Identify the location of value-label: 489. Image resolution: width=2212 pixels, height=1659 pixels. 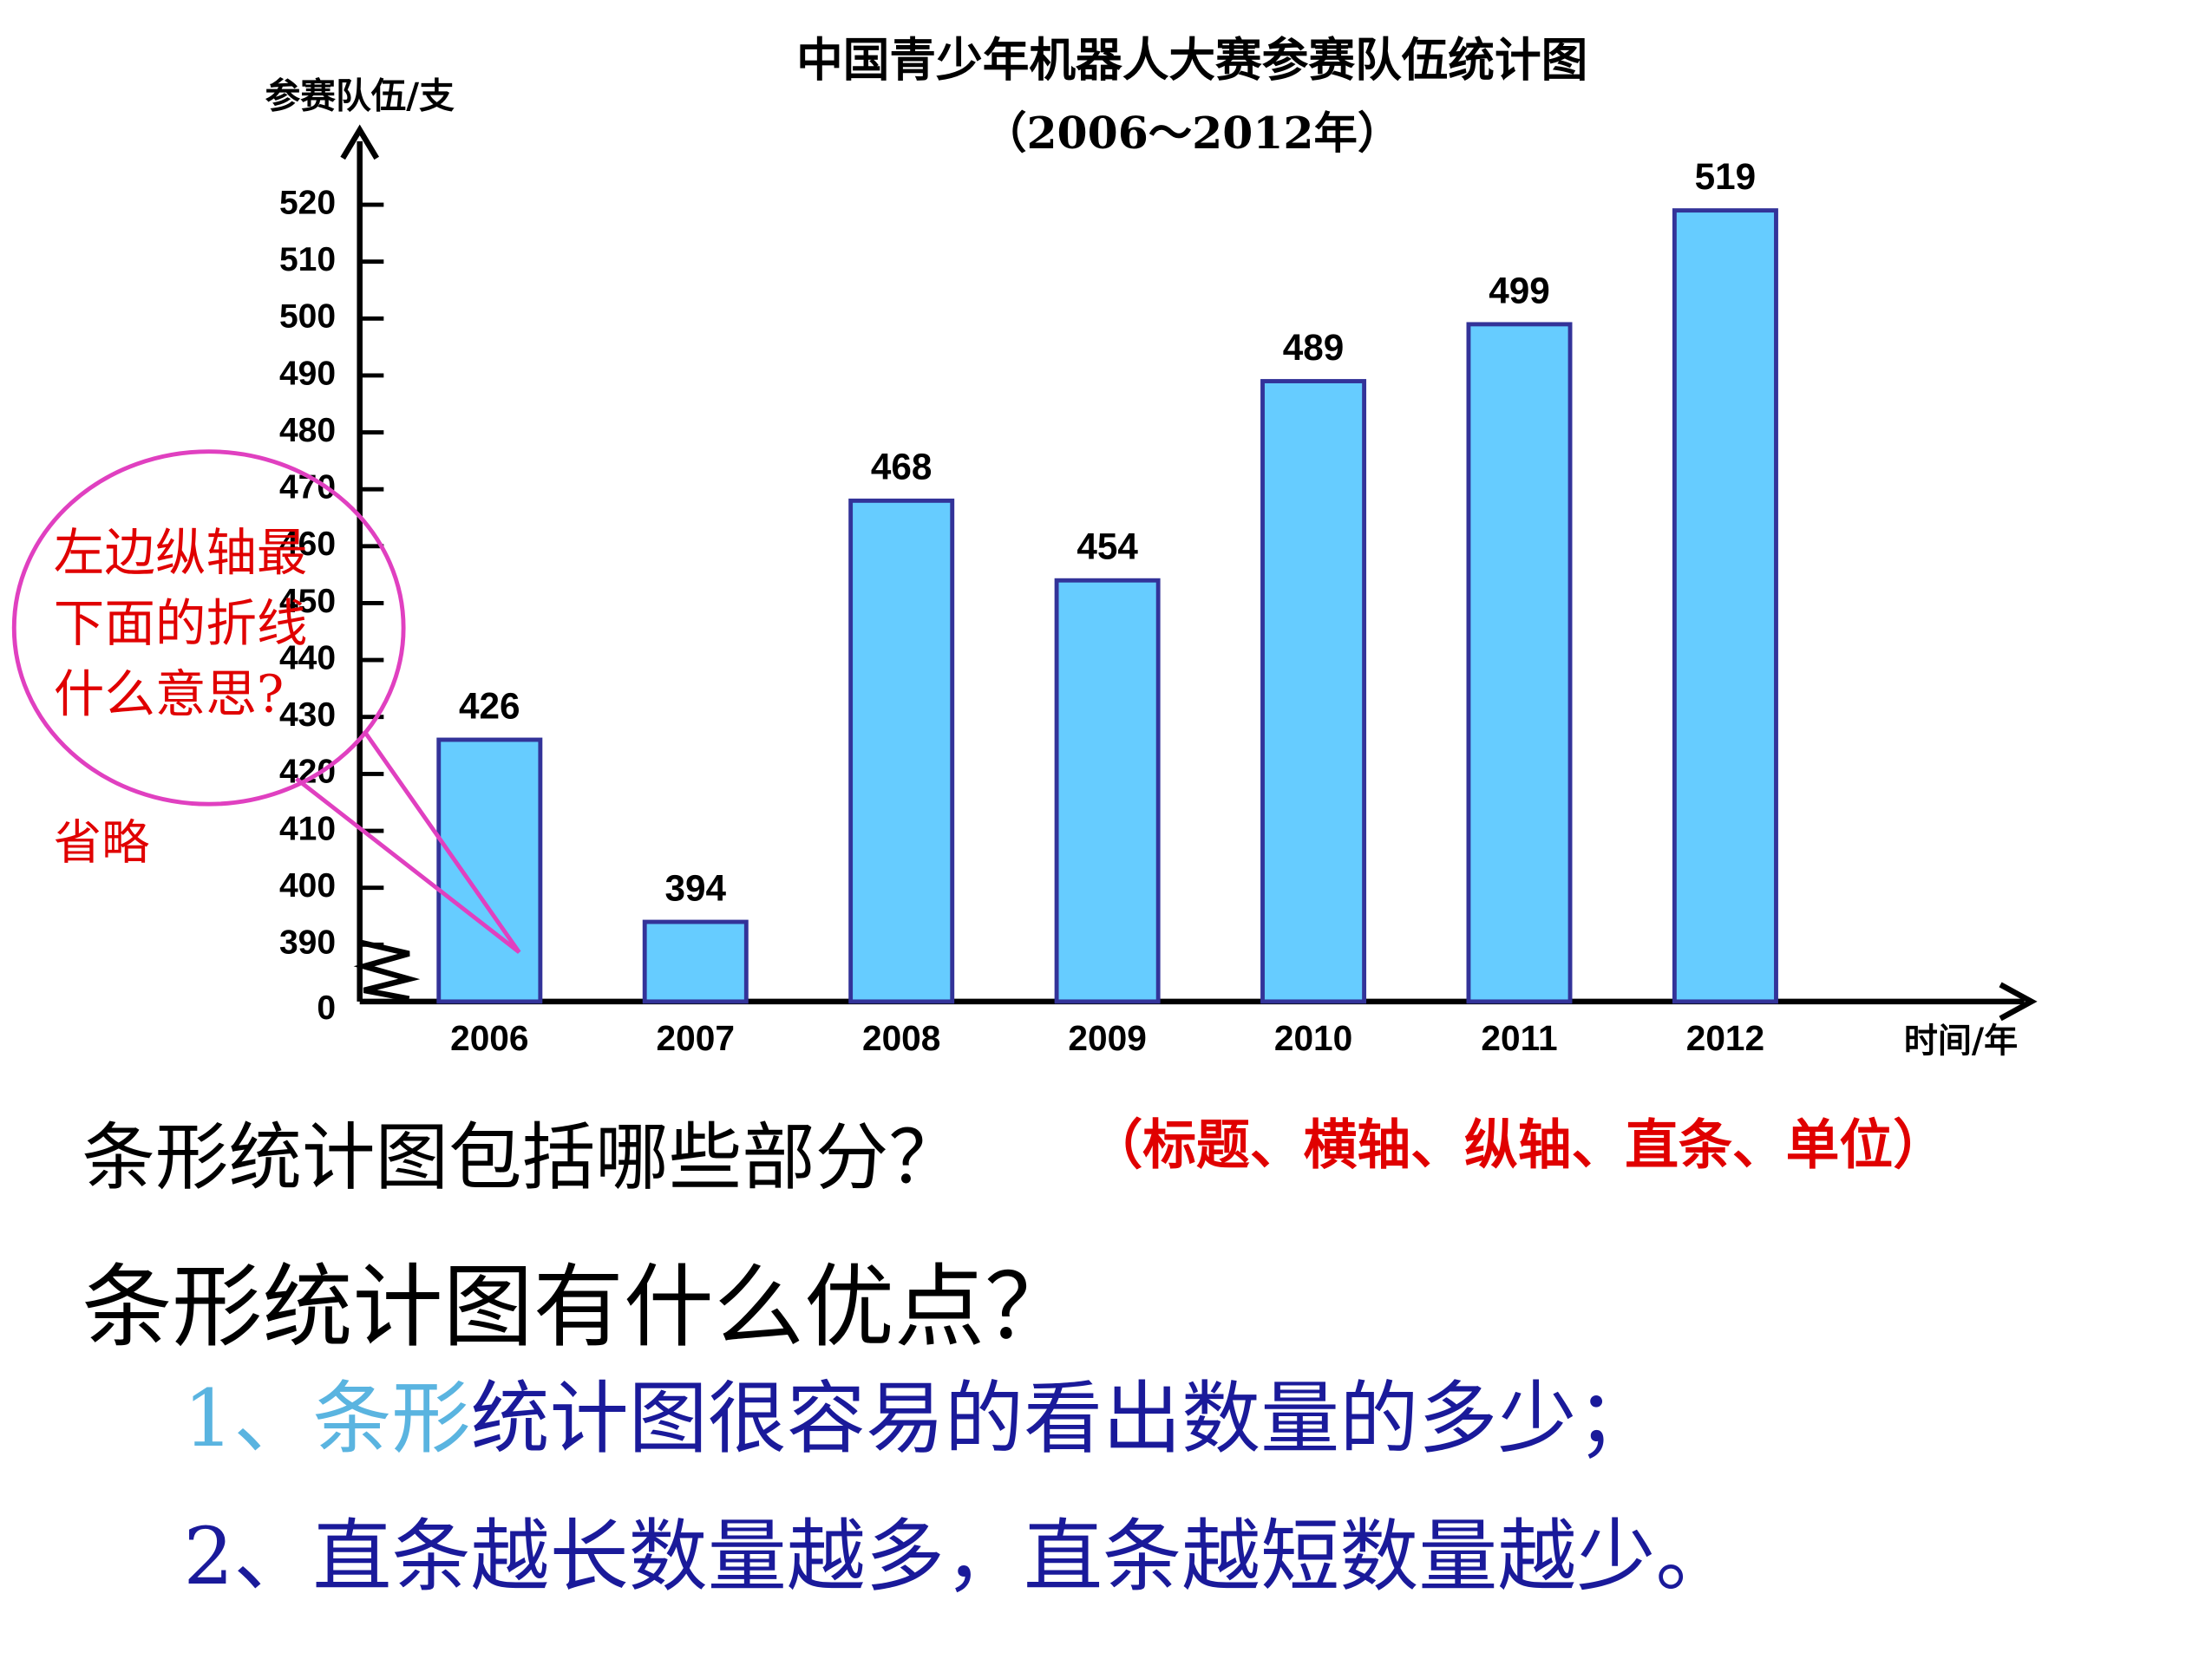
(1314, 347).